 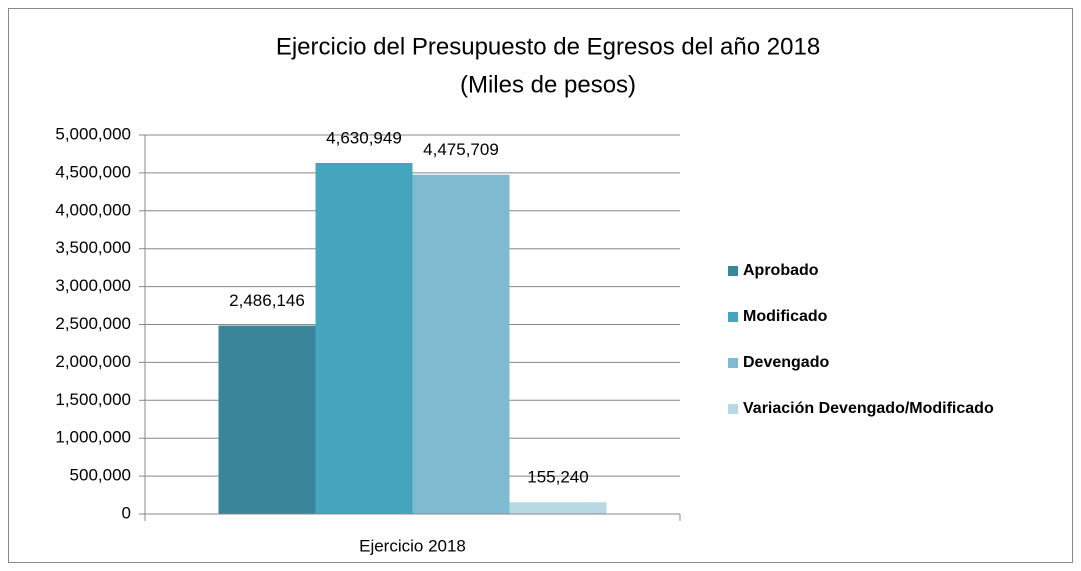 I want to click on y-tick-label: 500,000, so click(x=100, y=475).